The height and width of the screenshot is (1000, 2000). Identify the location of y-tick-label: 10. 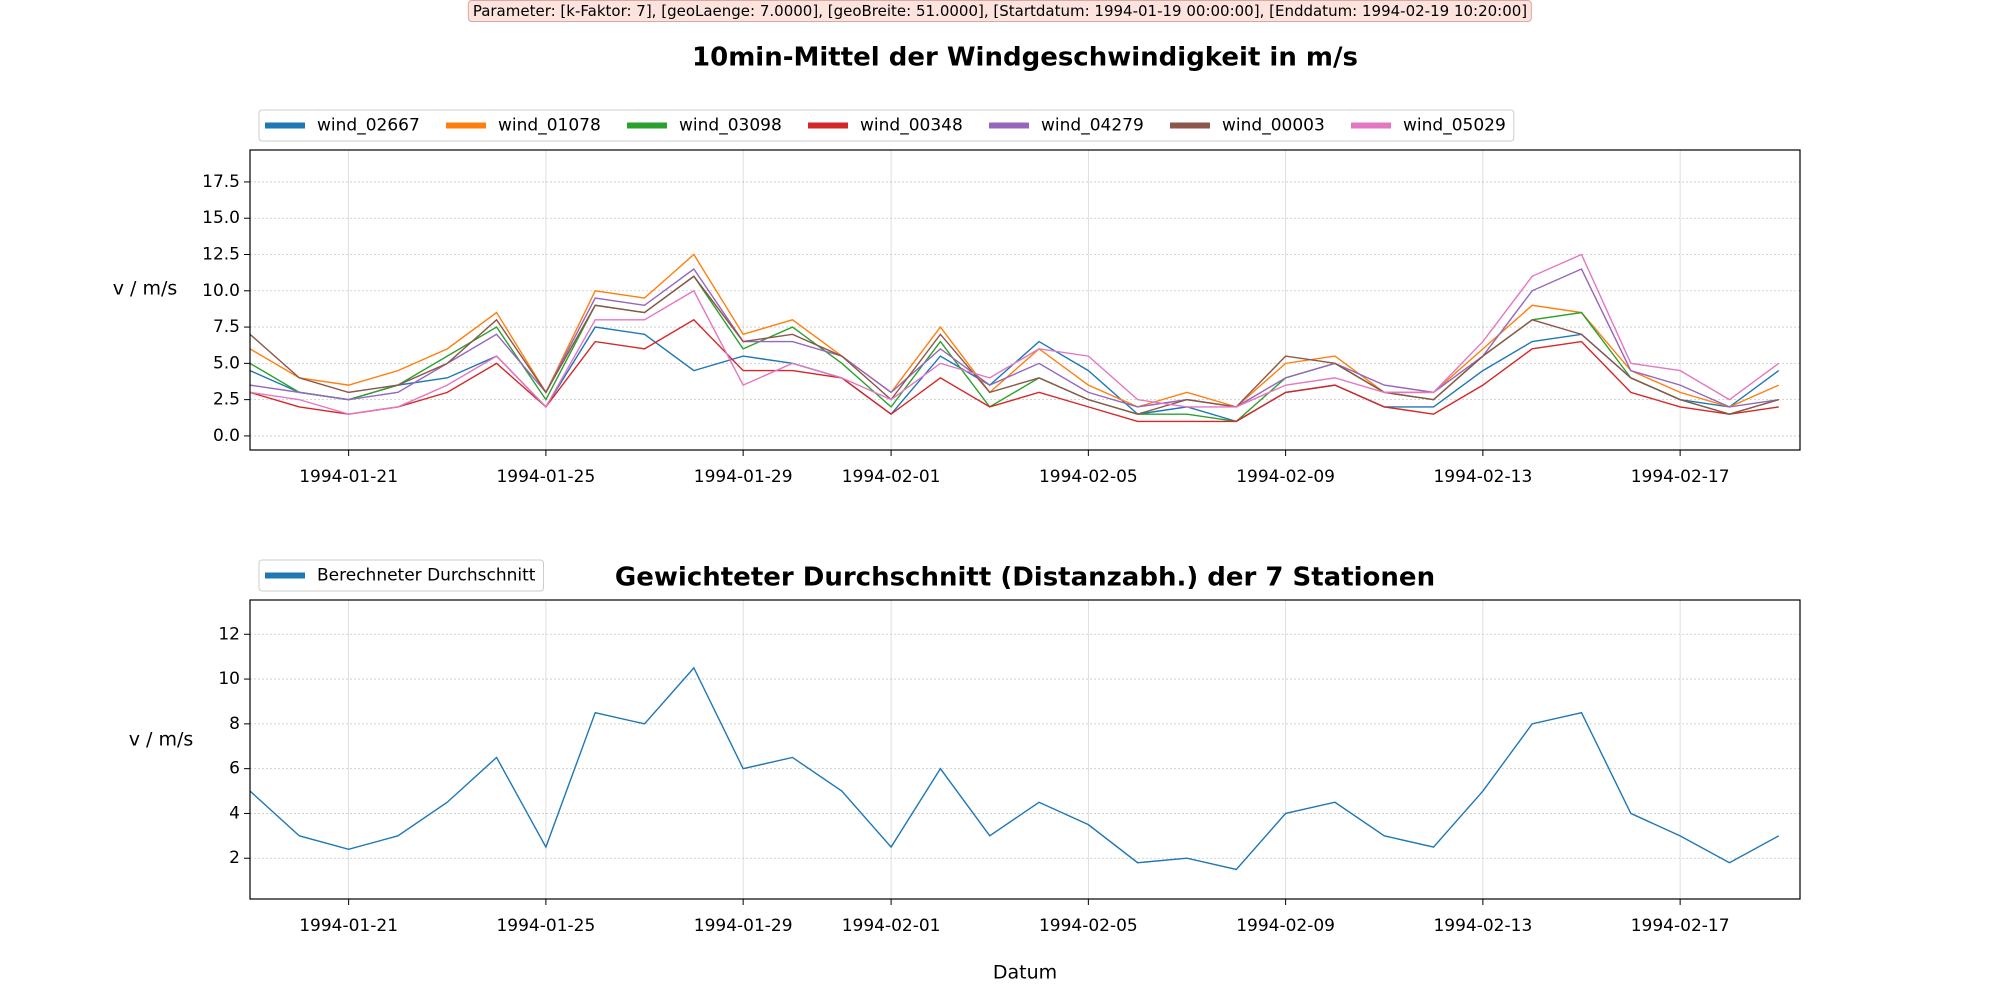
(229, 679).